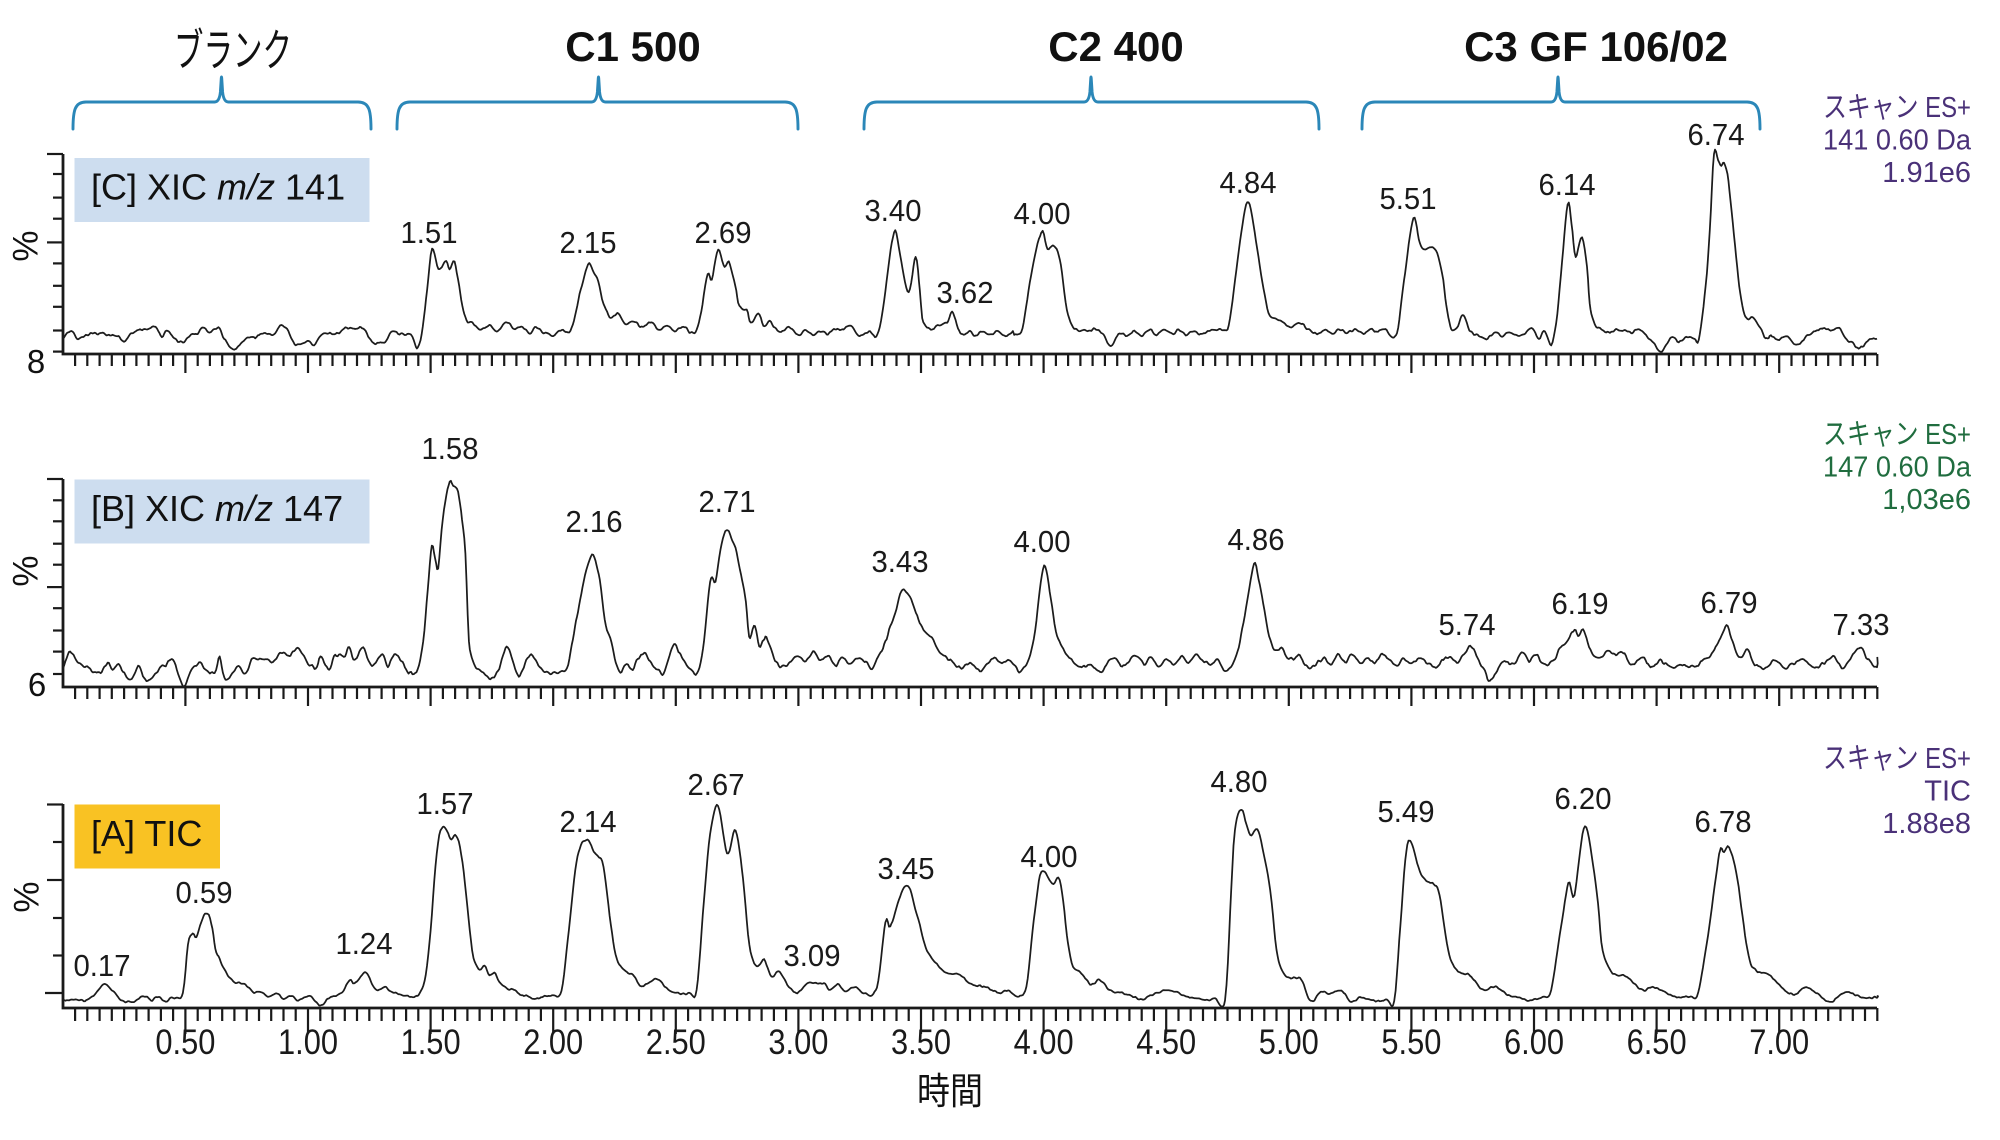  I want to click on svg-text: 0.50, so click(185, 1042).